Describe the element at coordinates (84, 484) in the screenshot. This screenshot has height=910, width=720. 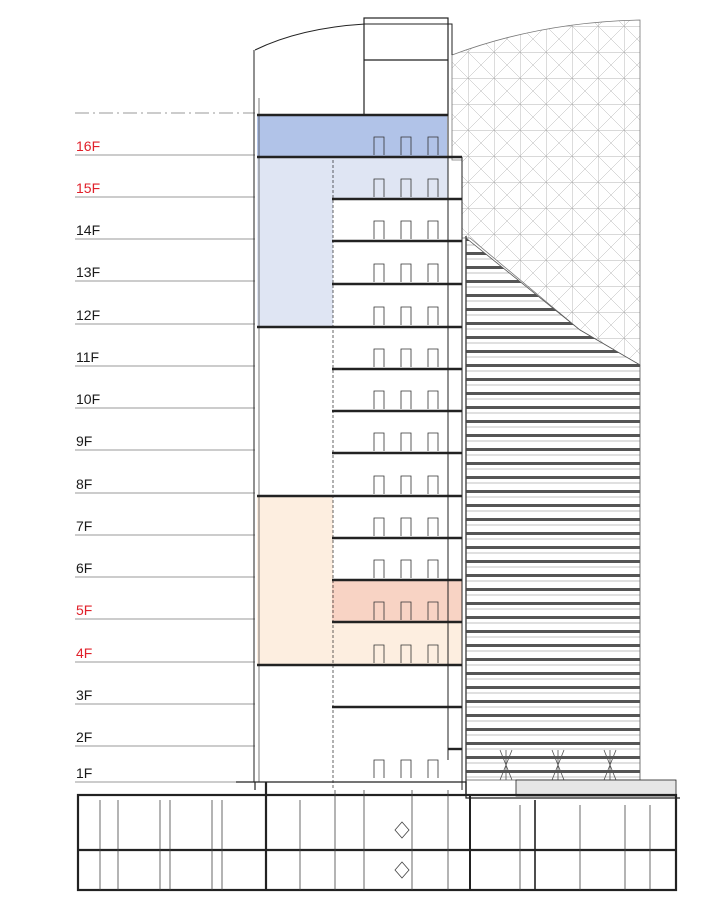
I see `floor-label-8f: 8F` at that location.